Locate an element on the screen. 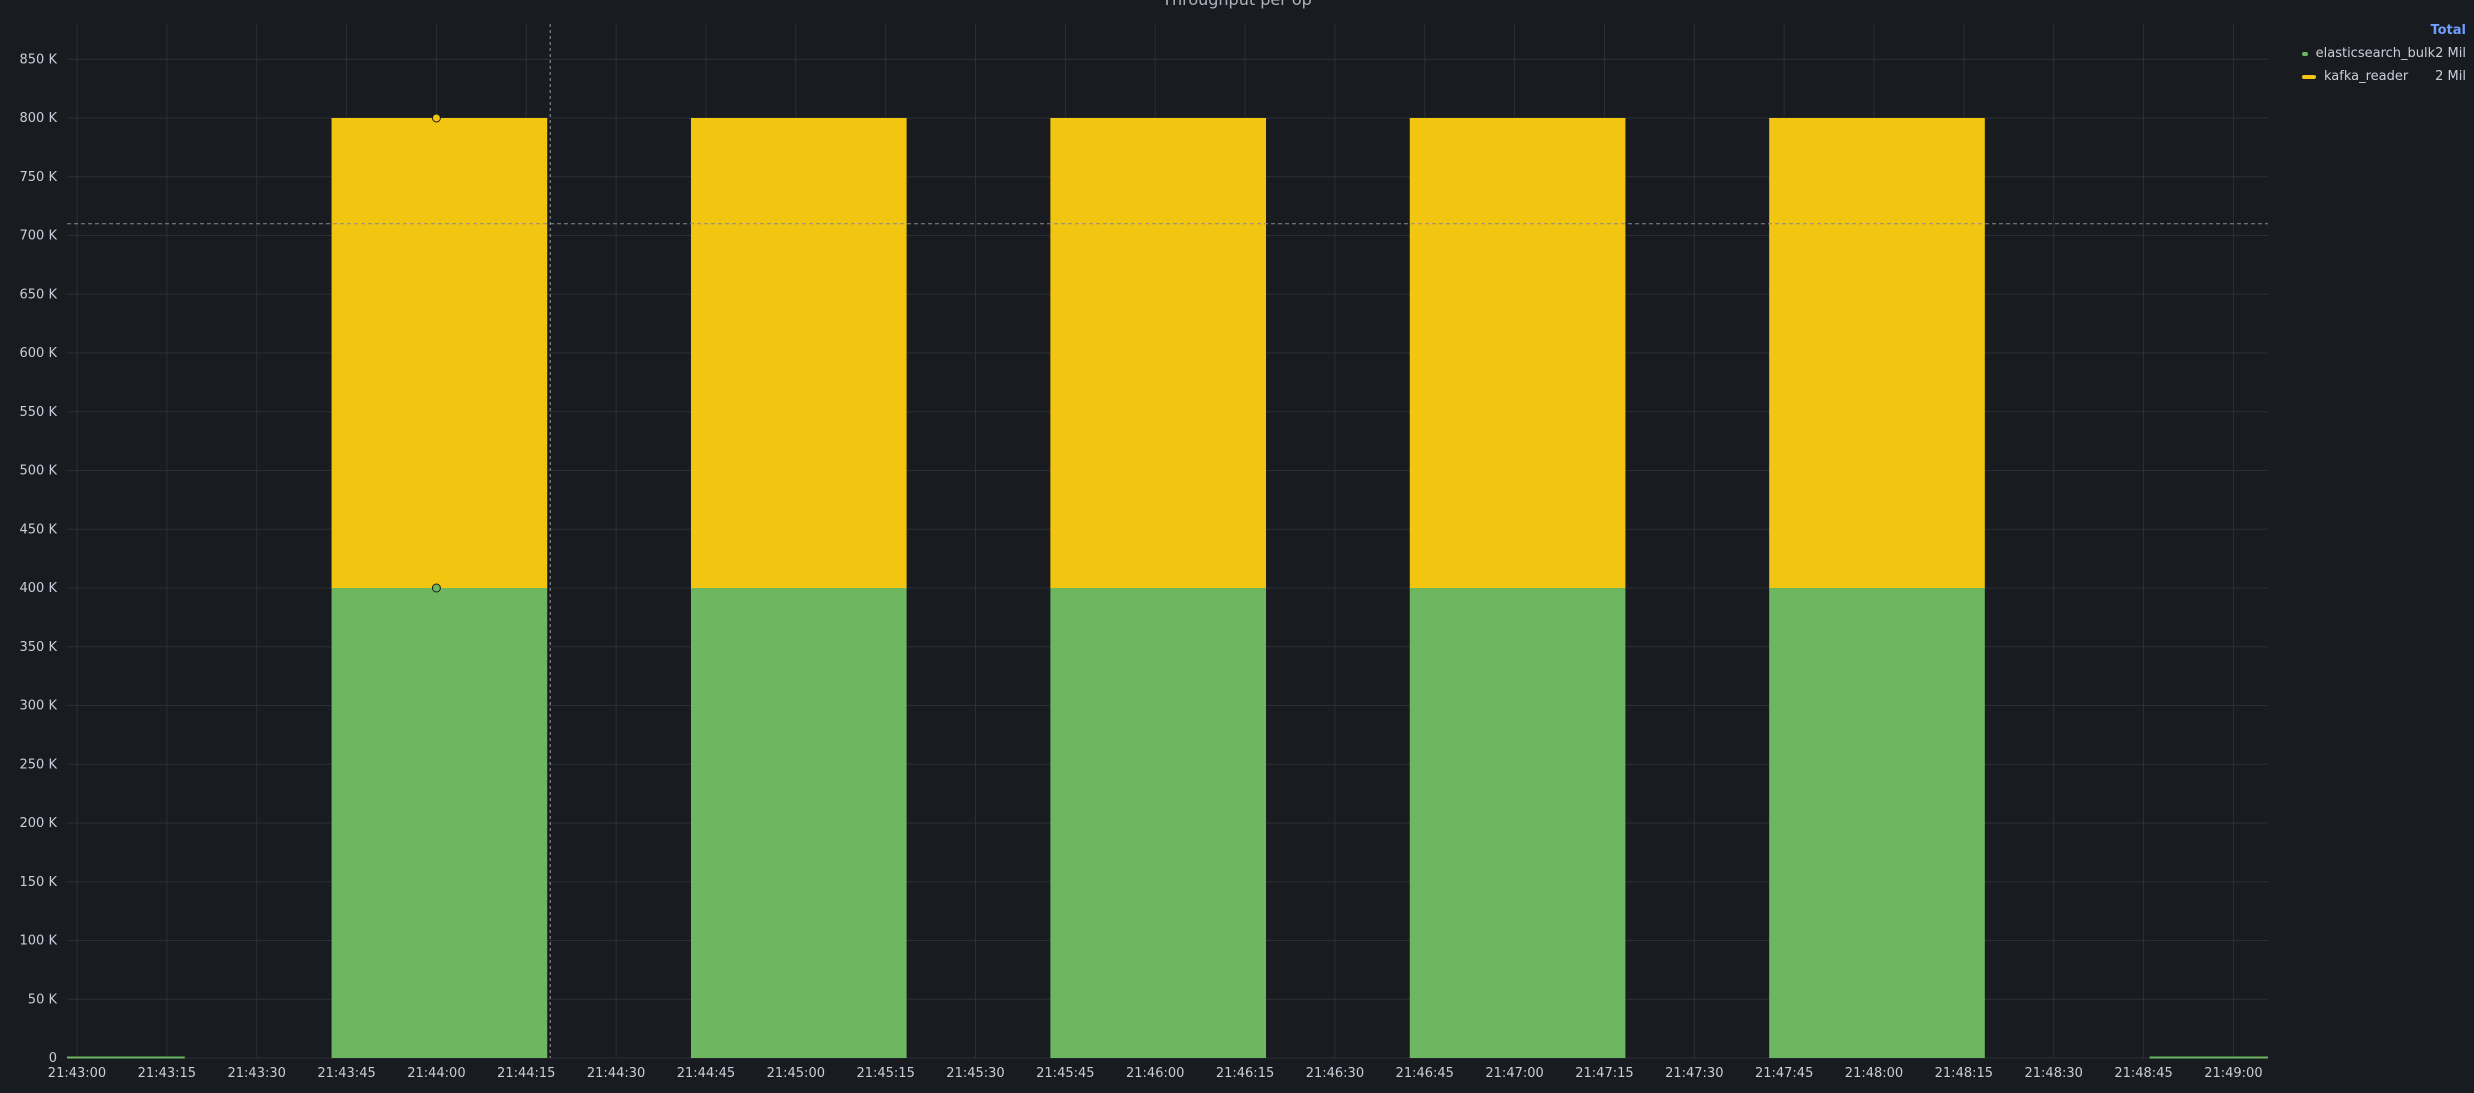 The height and width of the screenshot is (1093, 2474). legend-item-label: elasticsearch_bulk is located at coordinates (2375, 53).